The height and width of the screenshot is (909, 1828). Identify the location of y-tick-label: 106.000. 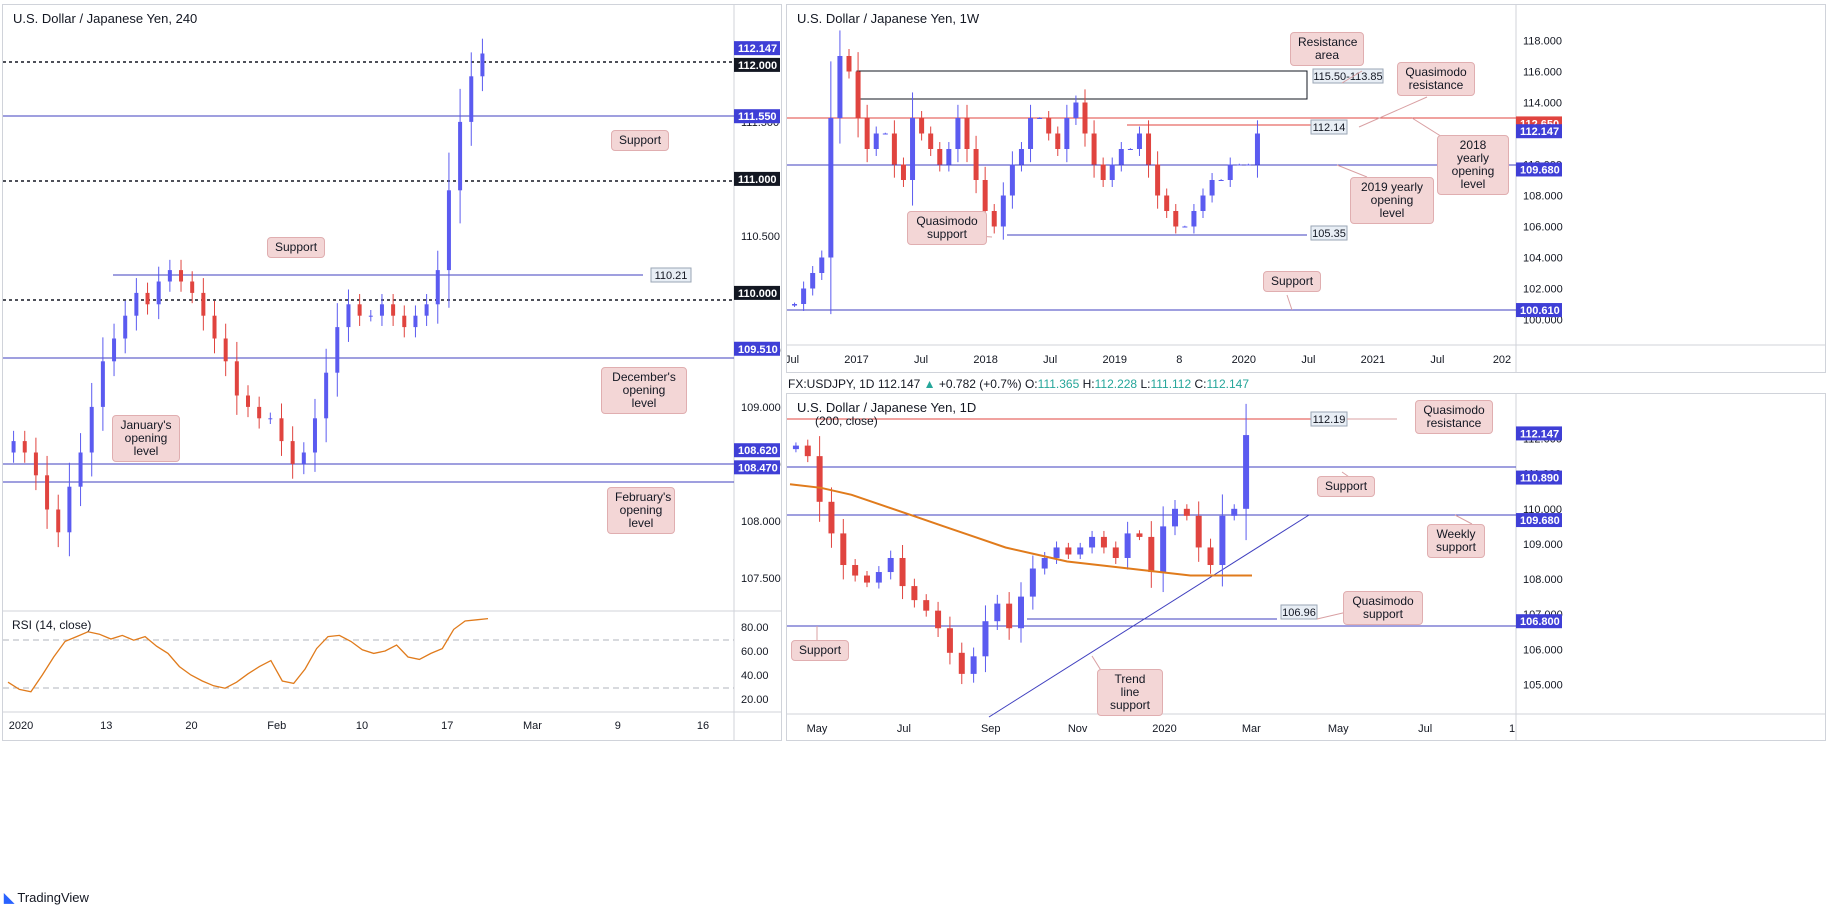
(1543, 228).